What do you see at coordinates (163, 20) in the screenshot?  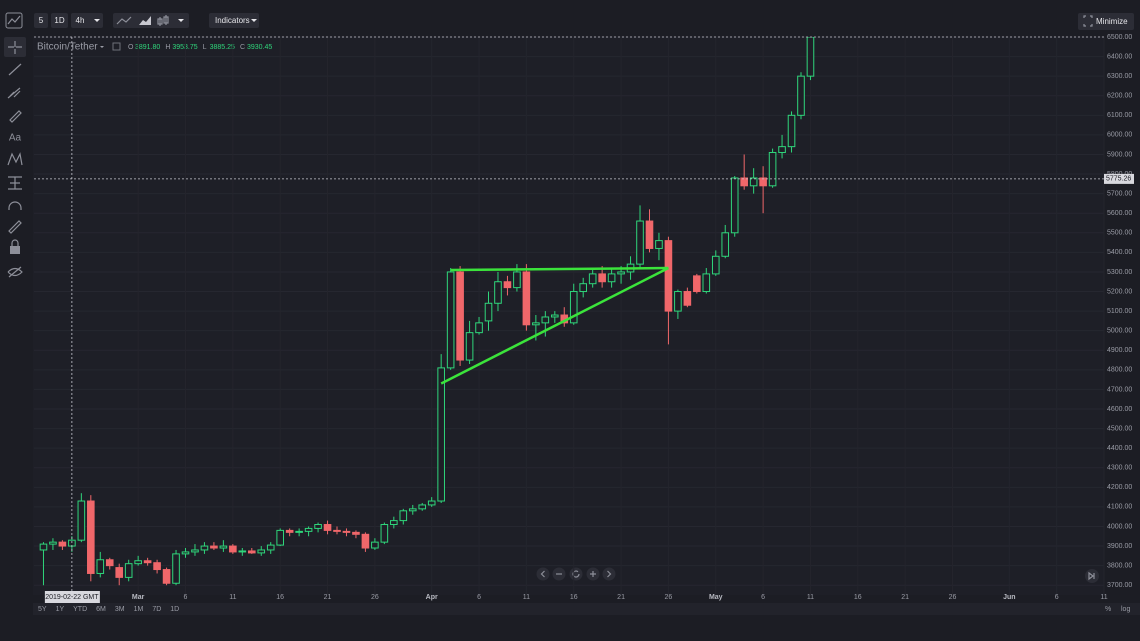 I see `candle-type-icon` at bounding box center [163, 20].